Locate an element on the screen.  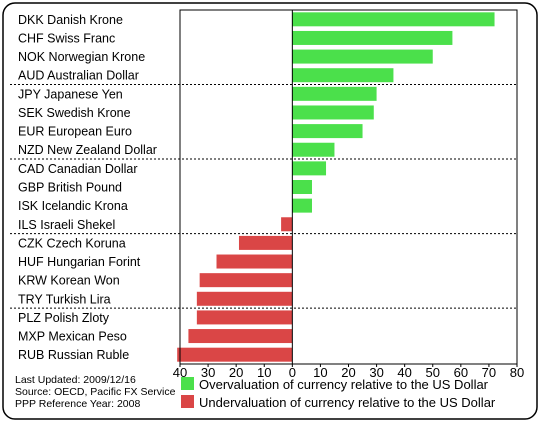
category-label: ISK Icelandic Krona is located at coordinates (73, 206).